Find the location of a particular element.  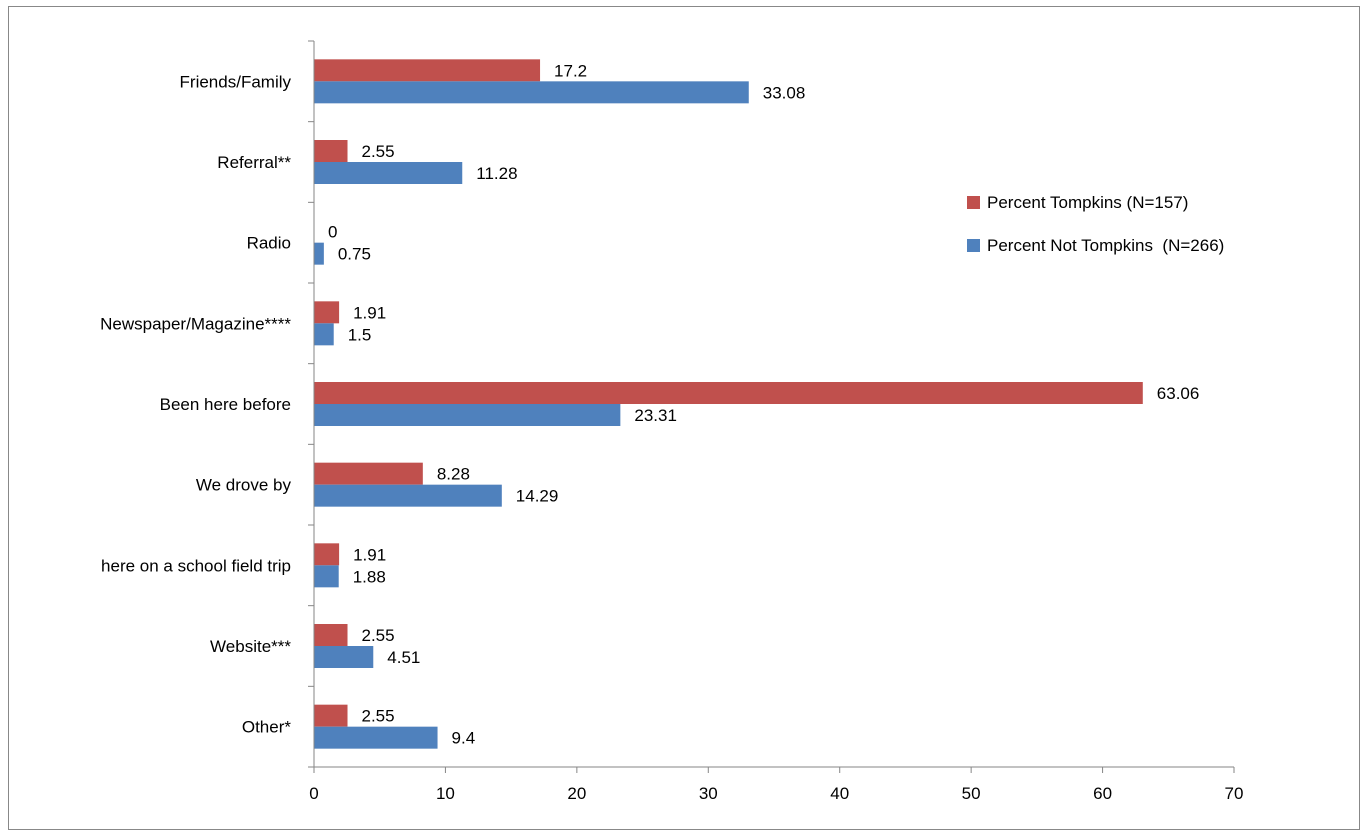

data-label-not-tompkins-0: 33.08 is located at coordinates (784, 92).